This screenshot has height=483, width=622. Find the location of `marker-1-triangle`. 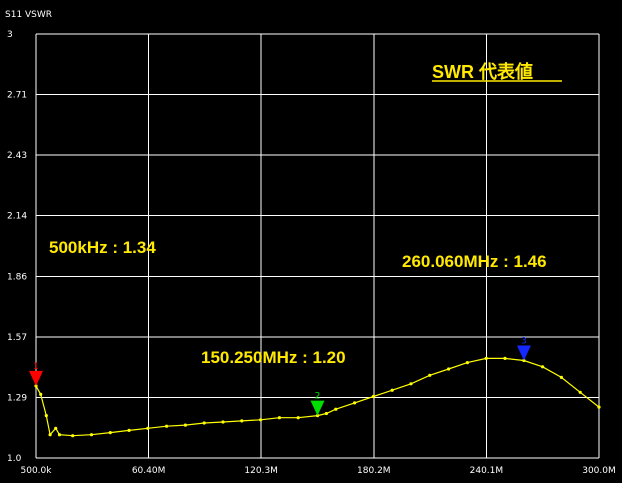

marker-1-triangle is located at coordinates (36, 378).